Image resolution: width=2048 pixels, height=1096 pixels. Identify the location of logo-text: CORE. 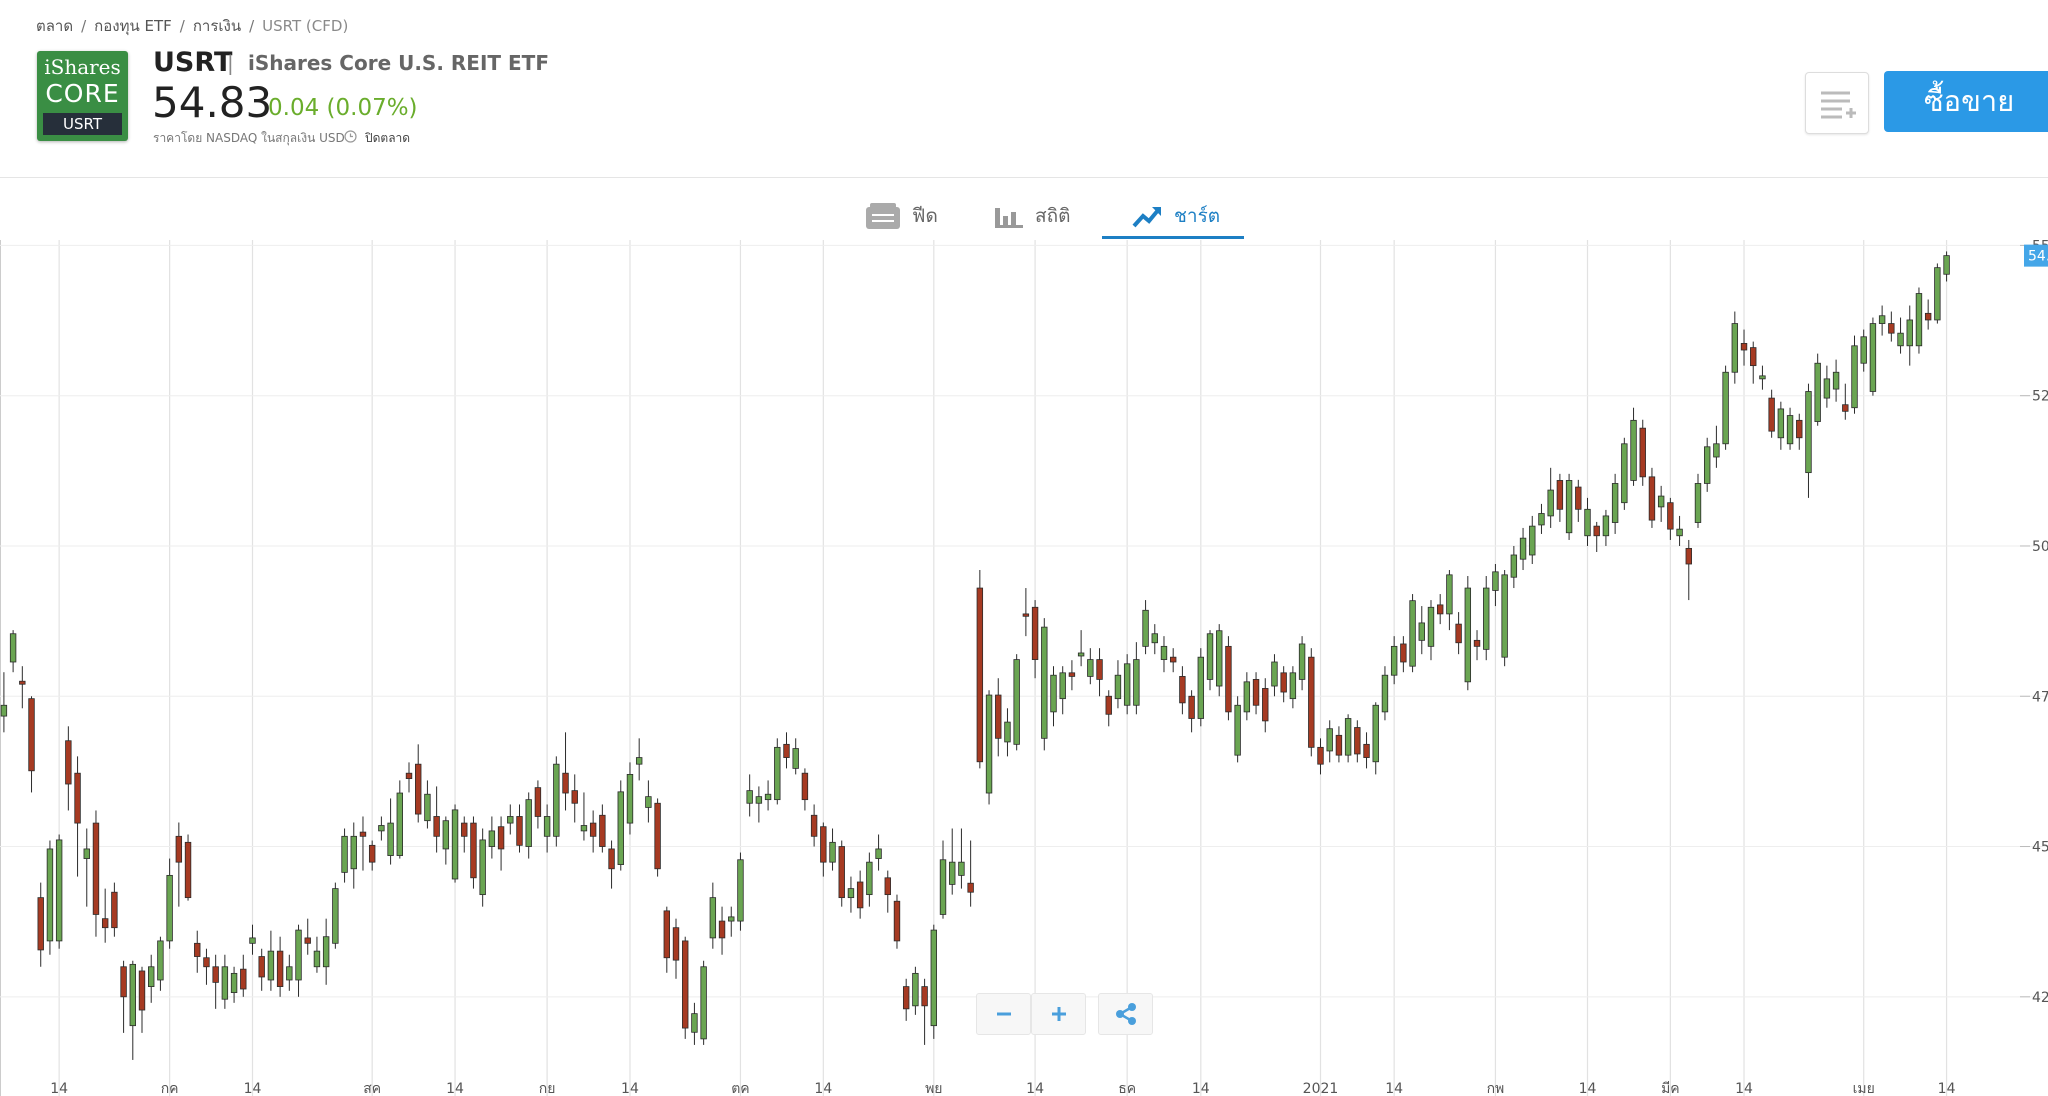
(82, 93).